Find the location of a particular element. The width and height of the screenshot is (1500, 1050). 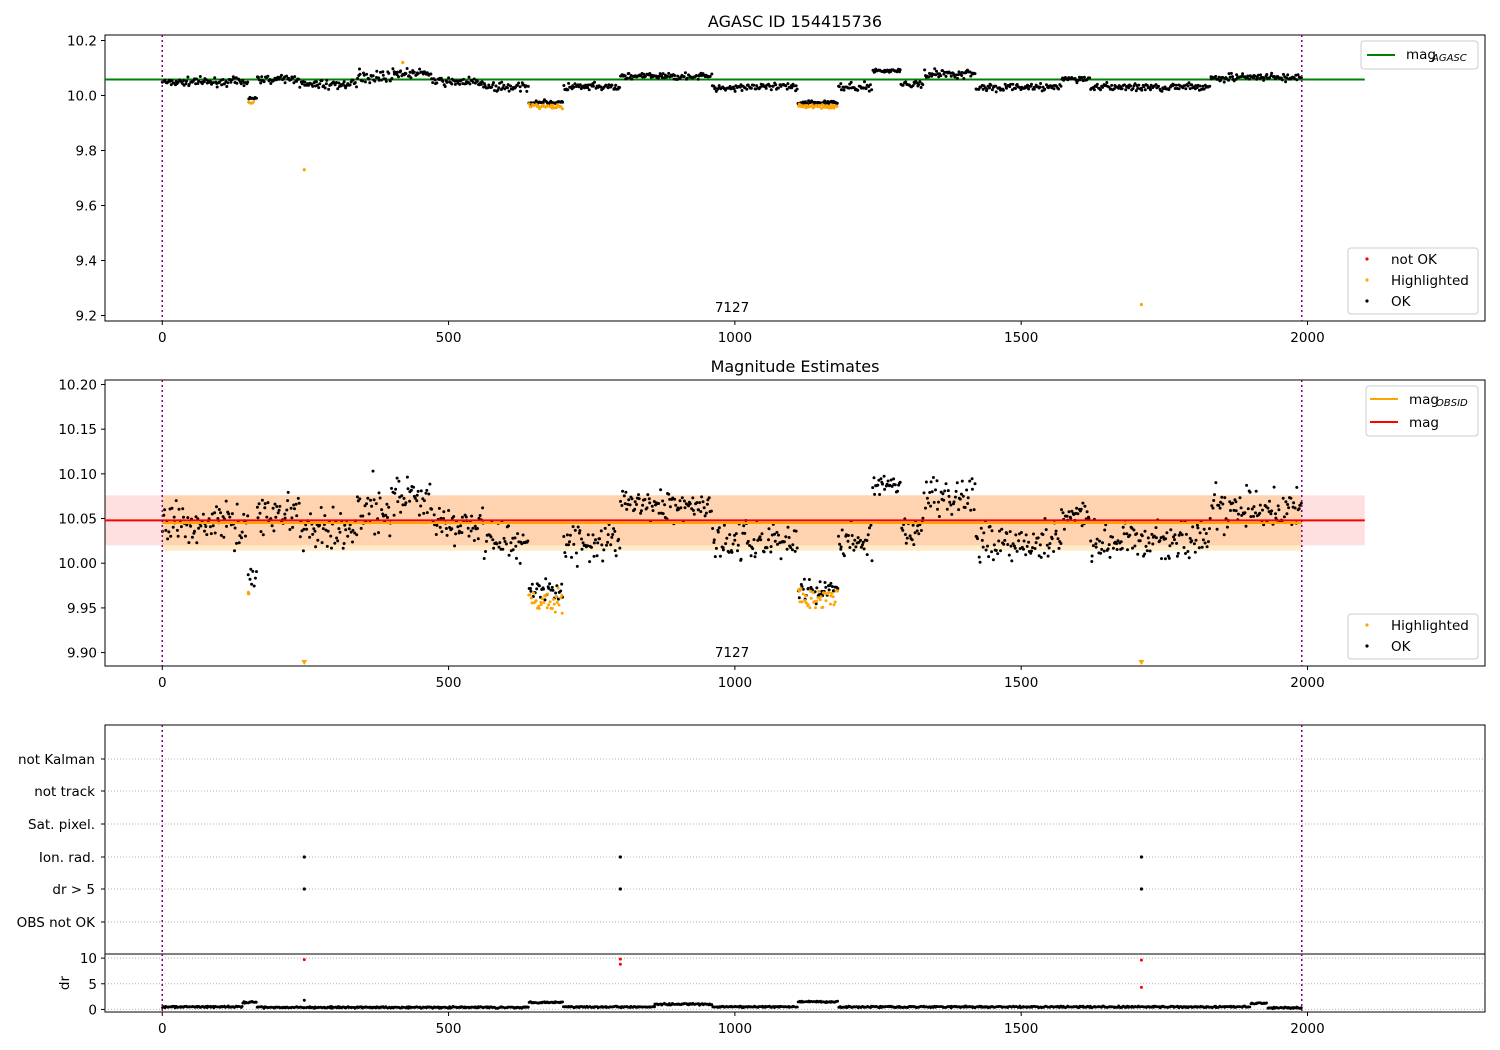

p2-xtick-label-4: 2000 is located at coordinates (1307, 683).